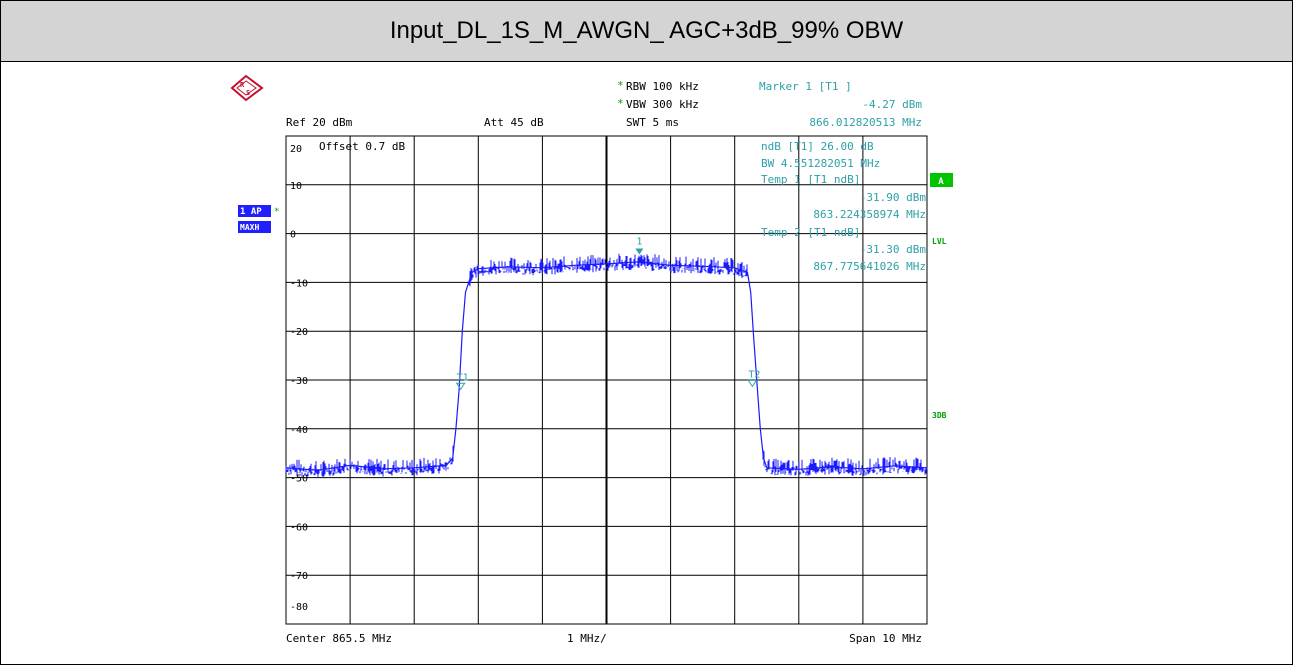  Describe the element at coordinates (299, 283) in the screenshot. I see `y-tick-label: -10` at that location.